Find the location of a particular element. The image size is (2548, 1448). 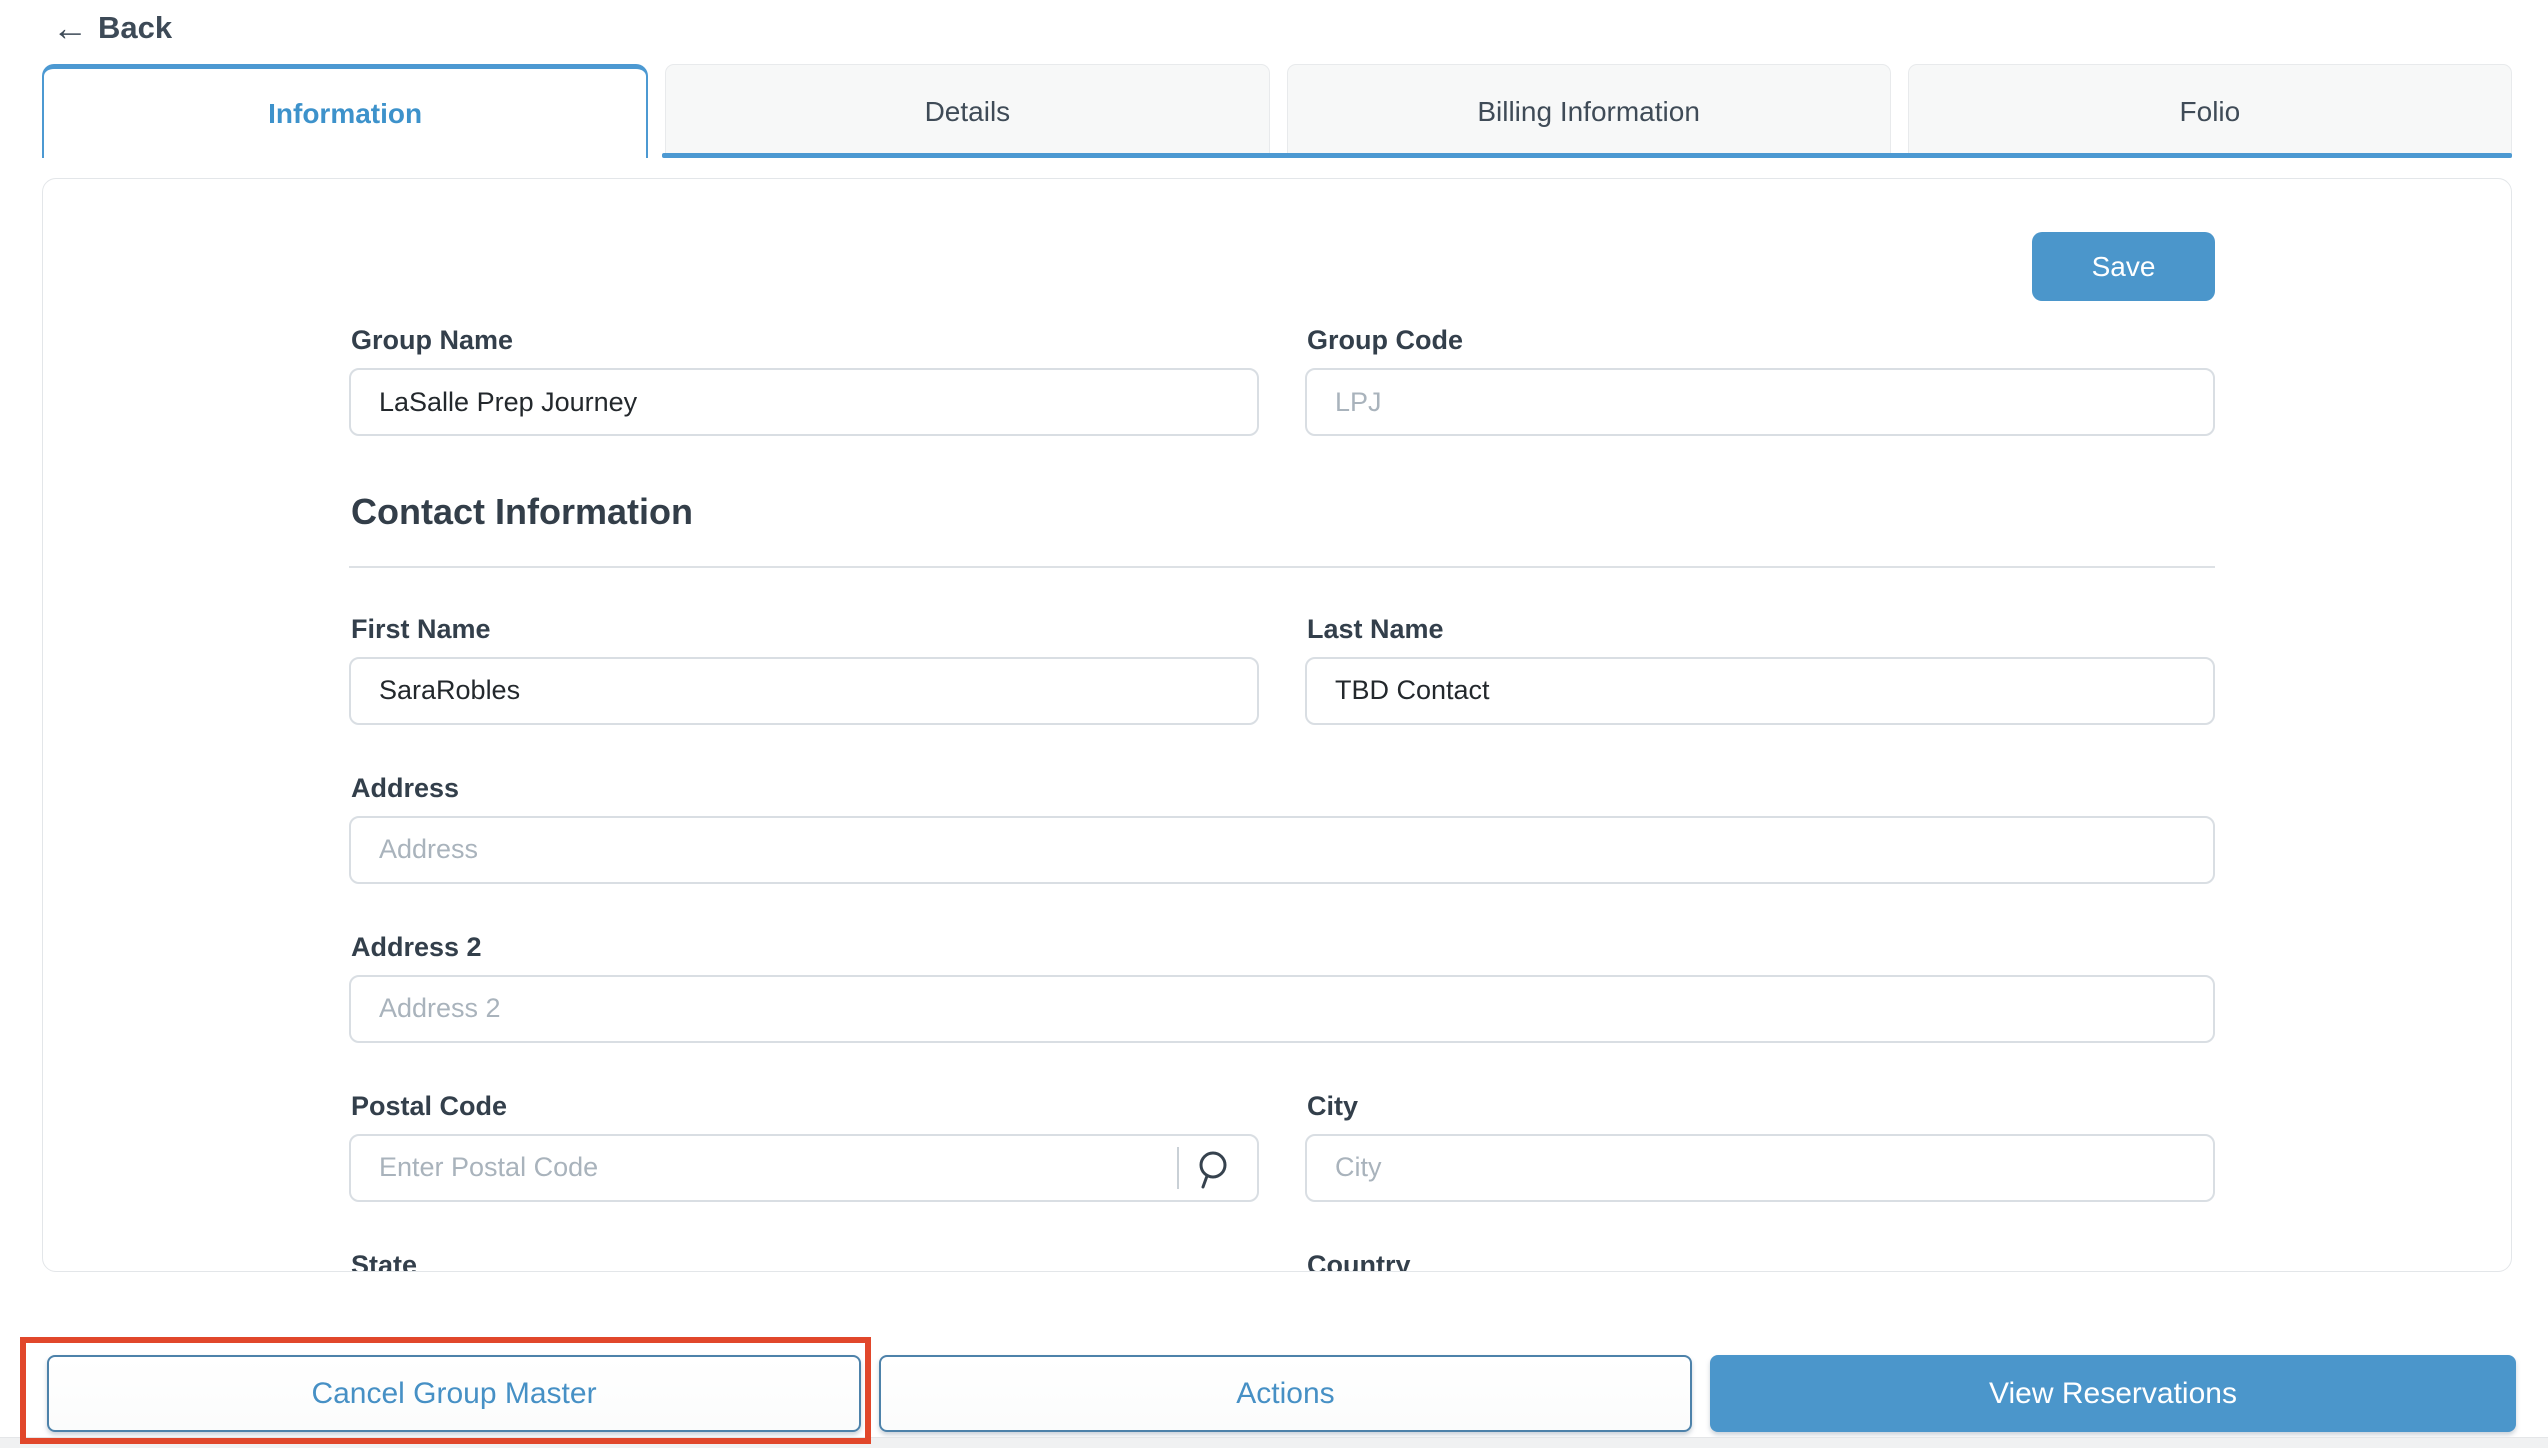

cancel-group-master-button: Cancel Group Master is located at coordinates (454, 1393).